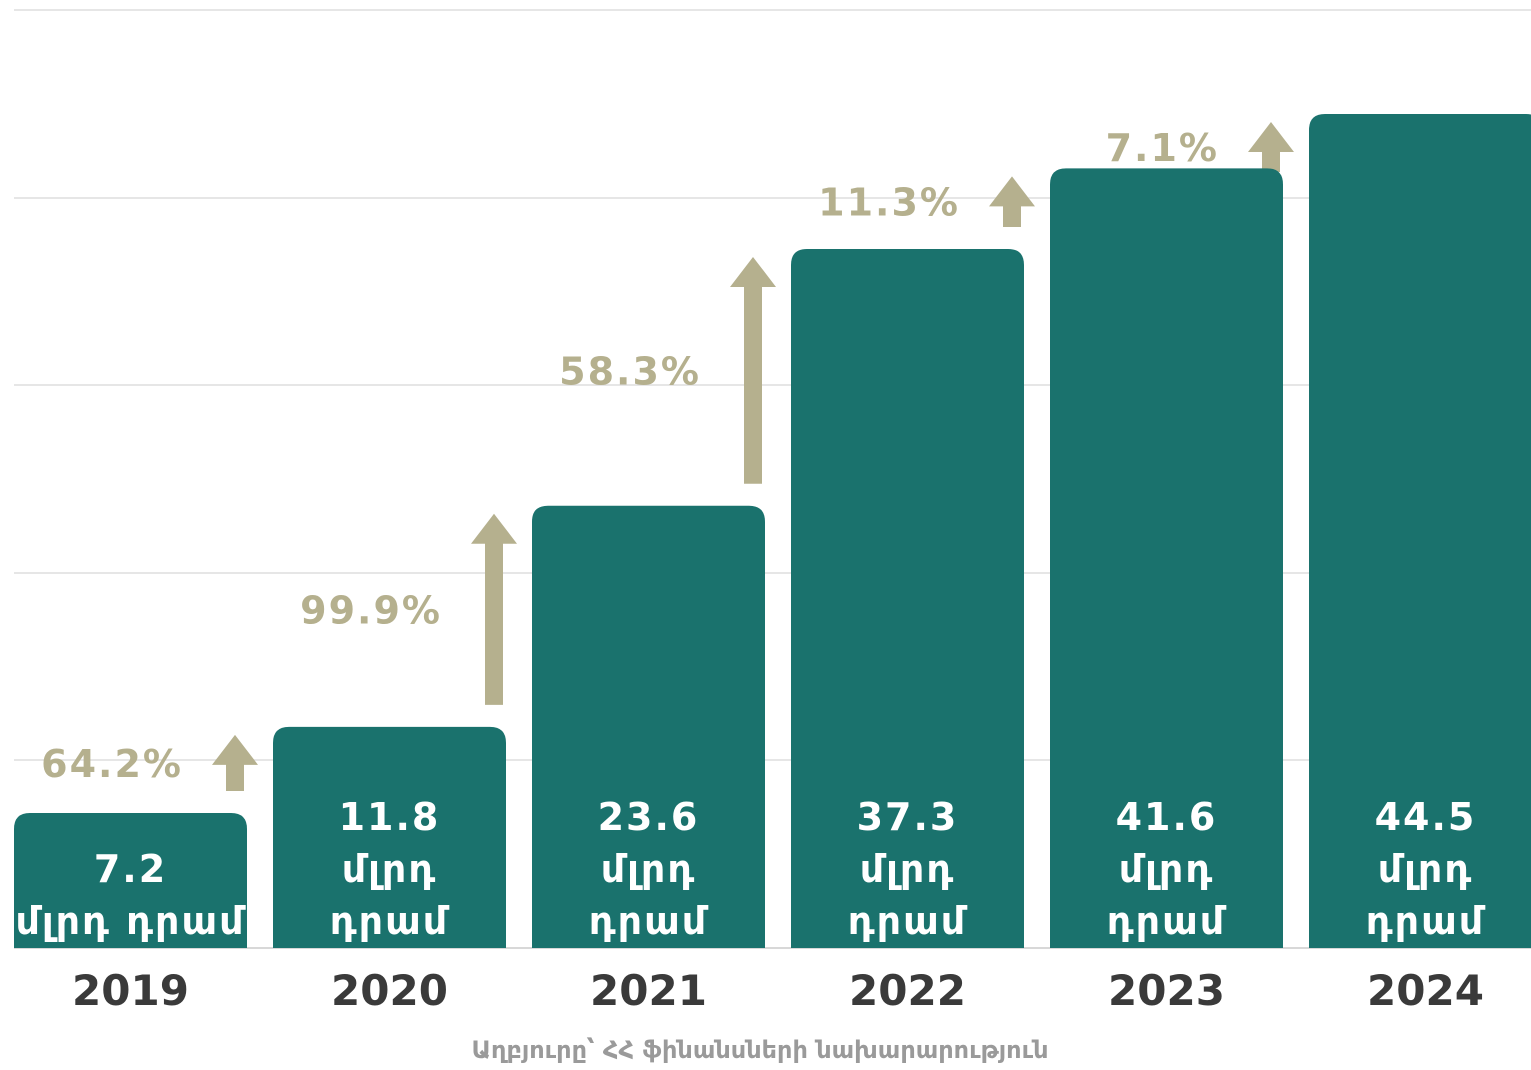 This screenshot has width=1531, height=1070. Describe the element at coordinates (1162, 148) in the screenshot. I see `growth-label: 7.1%` at that location.